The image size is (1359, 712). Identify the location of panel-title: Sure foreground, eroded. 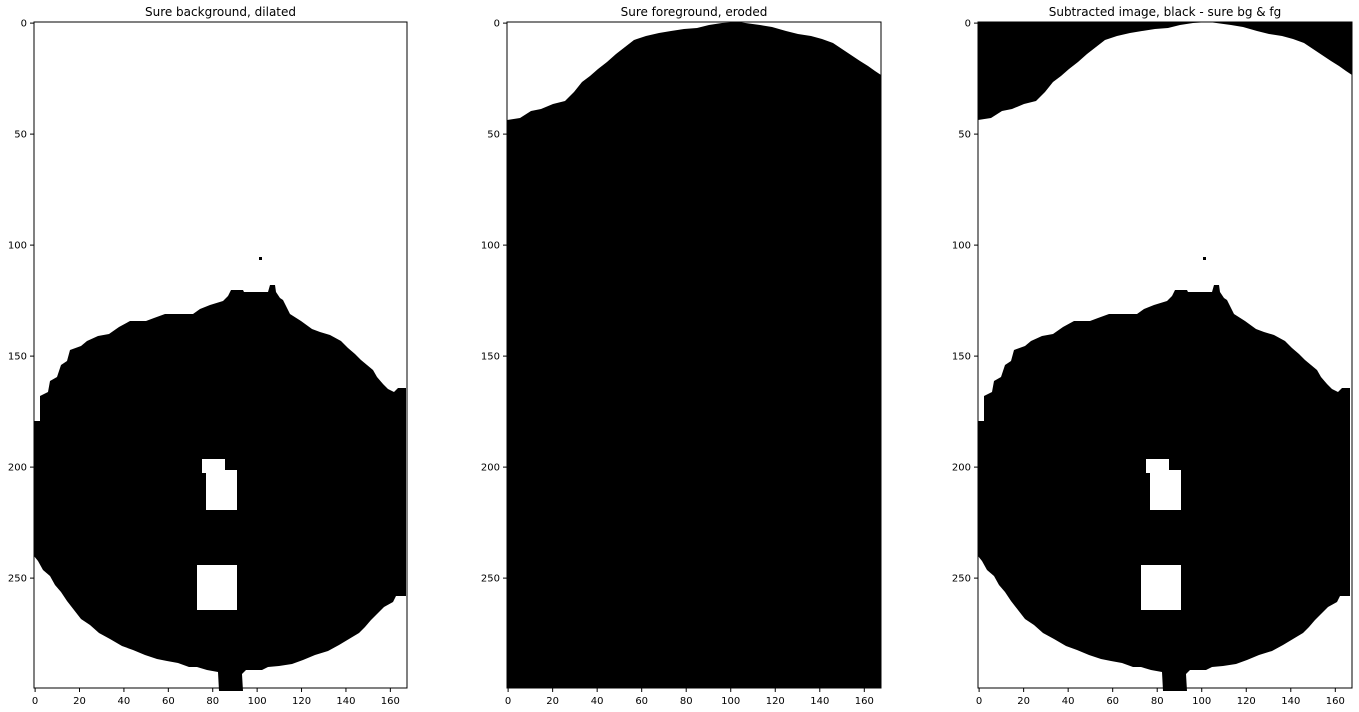
(694, 12).